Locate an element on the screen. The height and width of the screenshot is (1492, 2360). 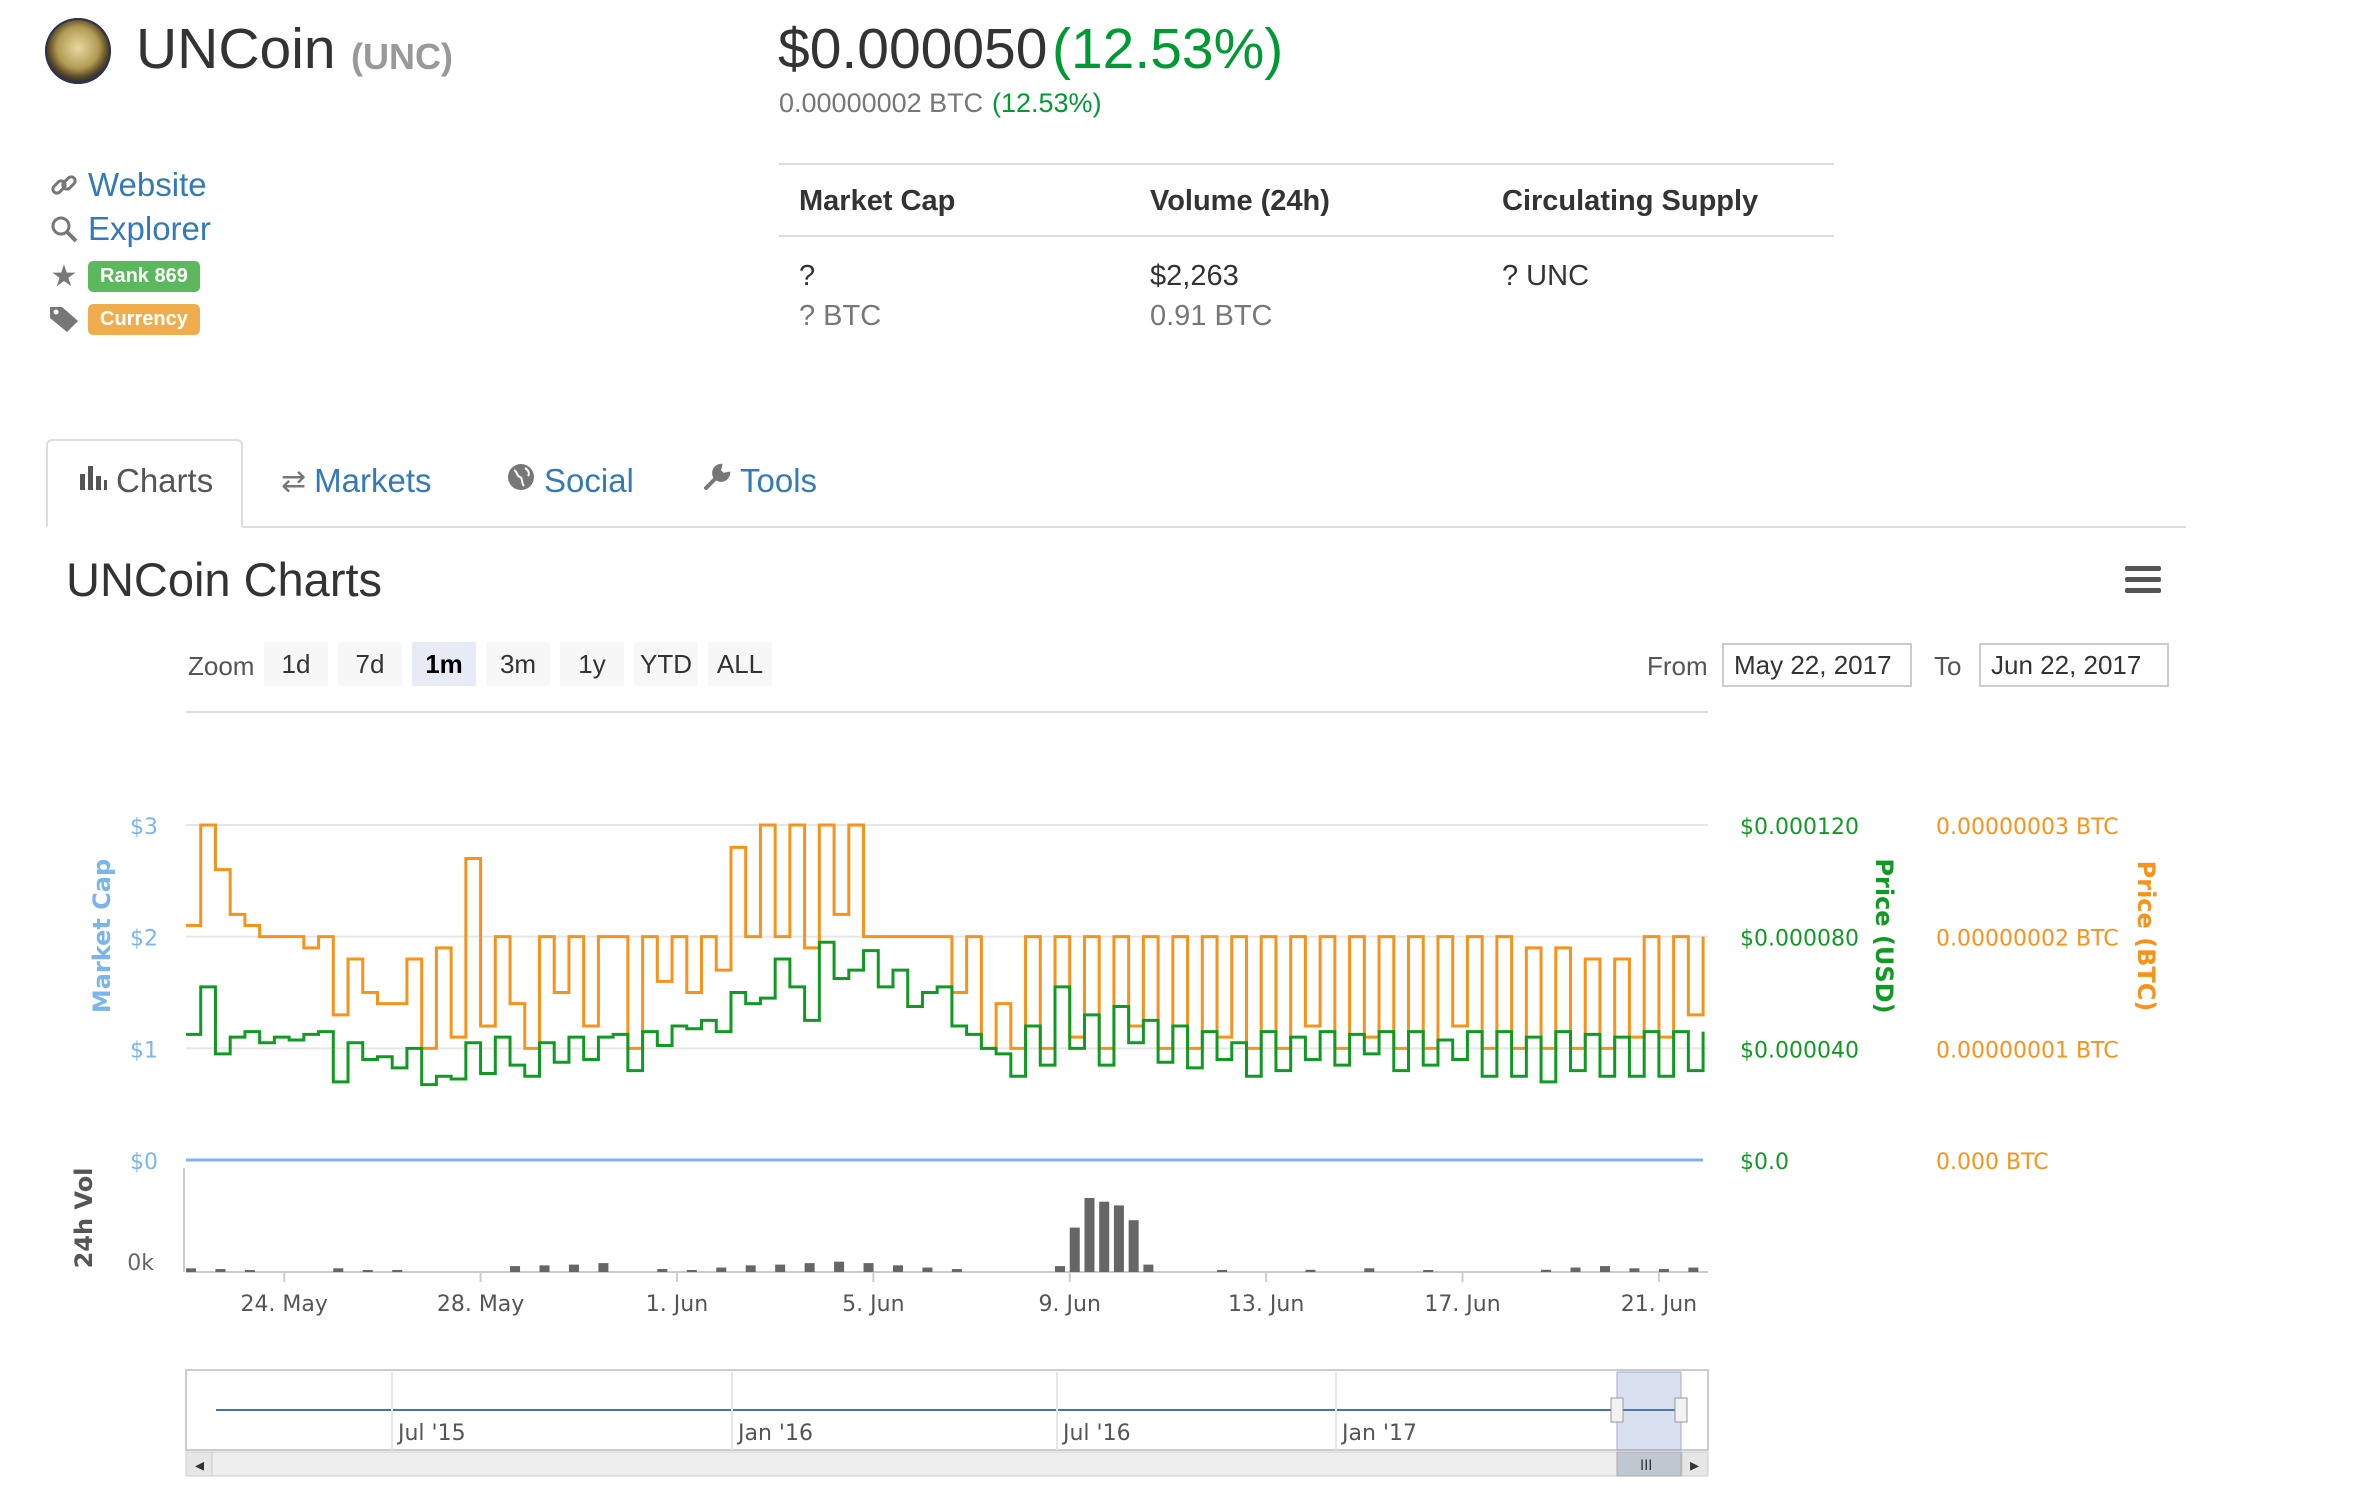
zoom-all-button: ALL is located at coordinates (740, 664).